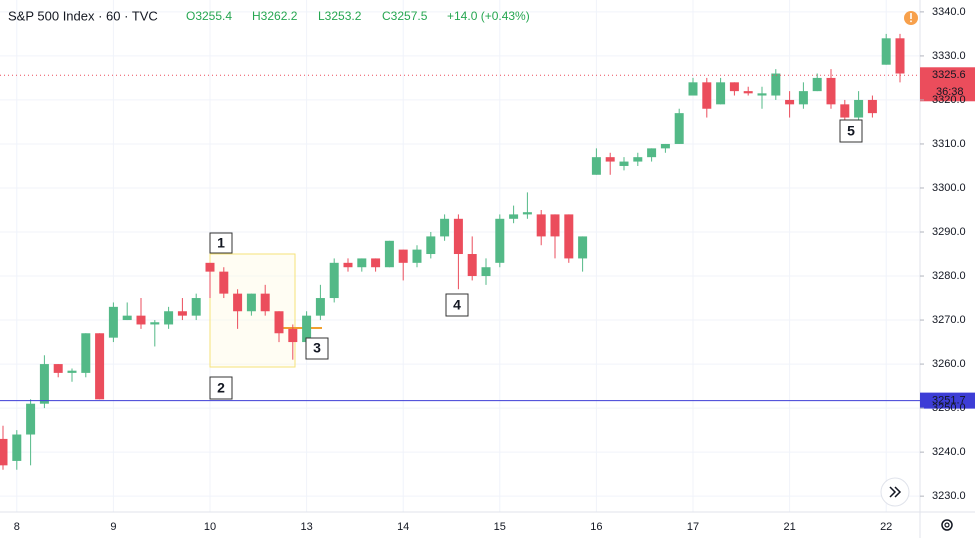  What do you see at coordinates (210, 527) in the screenshot?
I see `x-tick-label: 10` at bounding box center [210, 527].